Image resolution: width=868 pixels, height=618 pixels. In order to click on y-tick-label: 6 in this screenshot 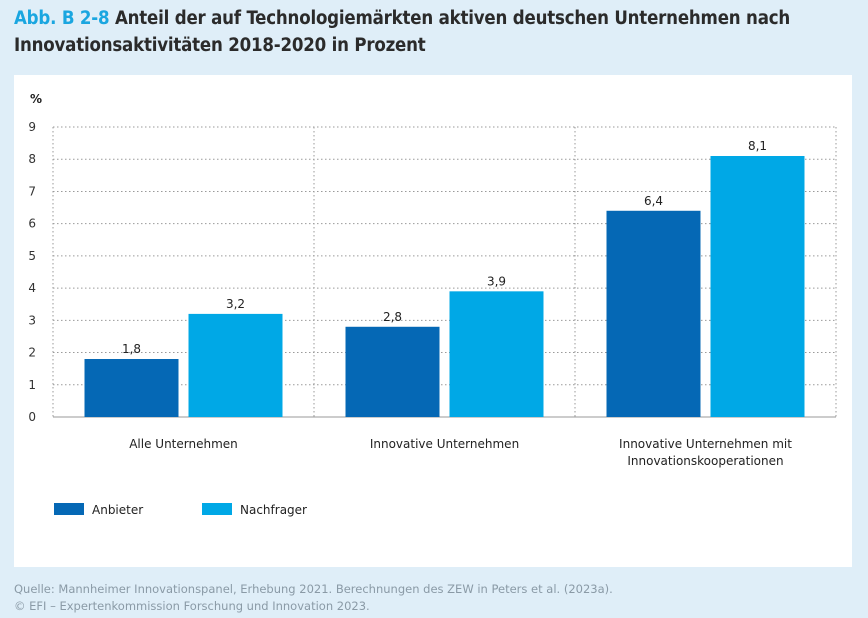, I will do `click(32, 224)`.